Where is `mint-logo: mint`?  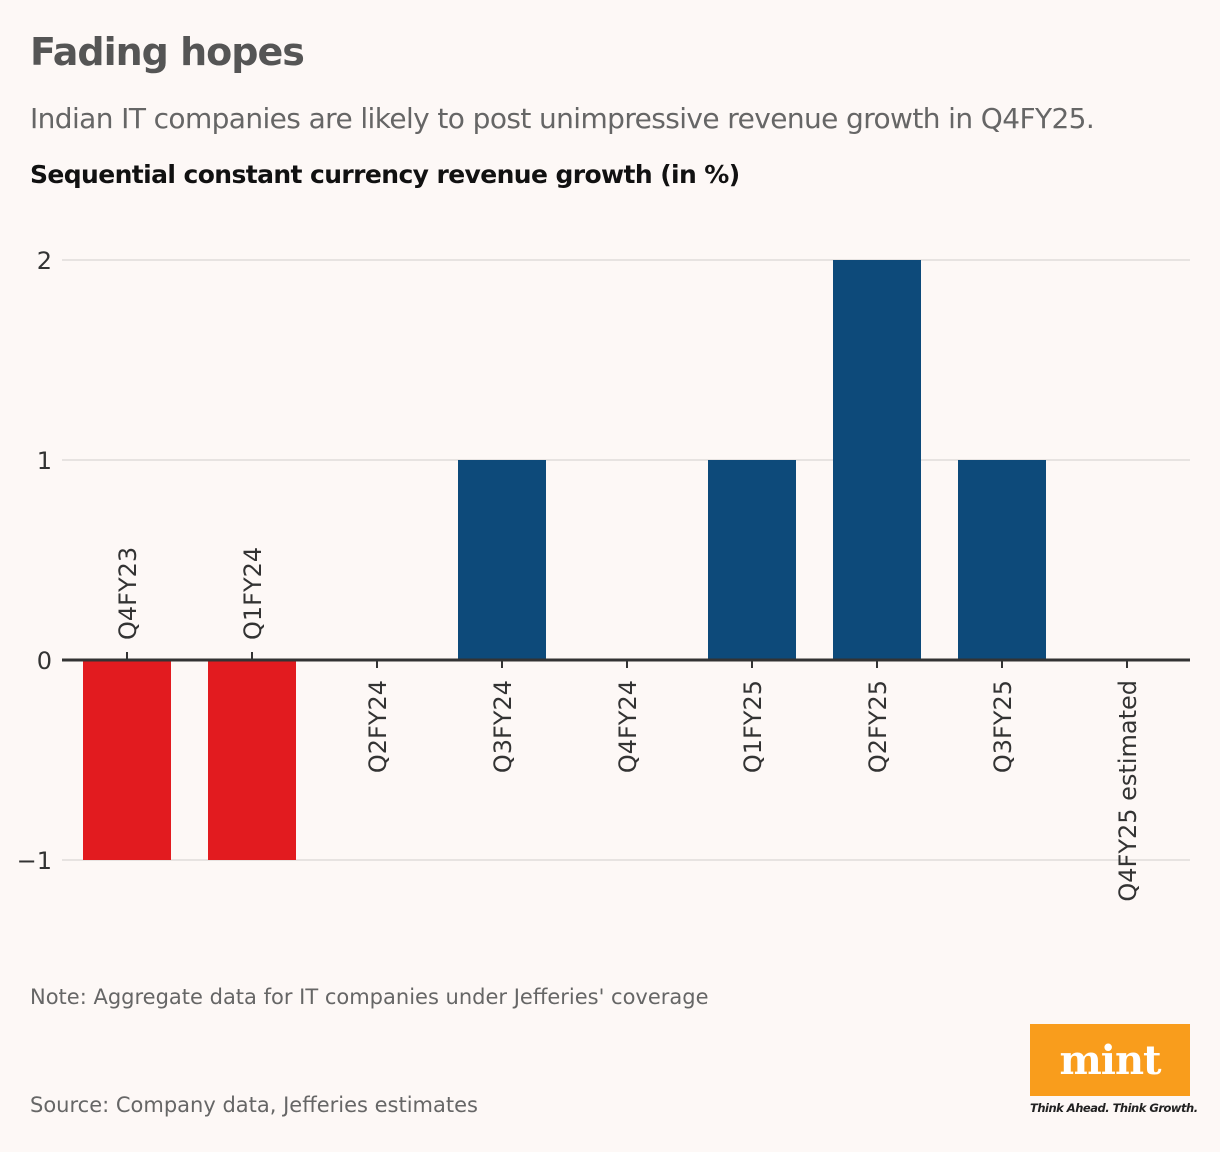 mint-logo: mint is located at coordinates (1110, 1060).